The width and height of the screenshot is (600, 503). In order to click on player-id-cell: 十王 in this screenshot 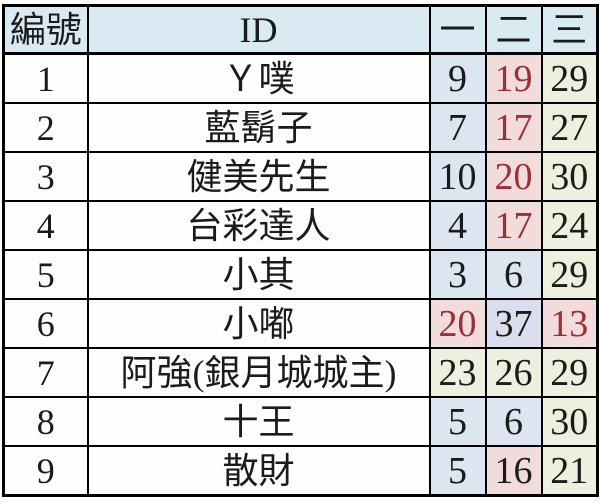, I will do `click(258, 421)`.